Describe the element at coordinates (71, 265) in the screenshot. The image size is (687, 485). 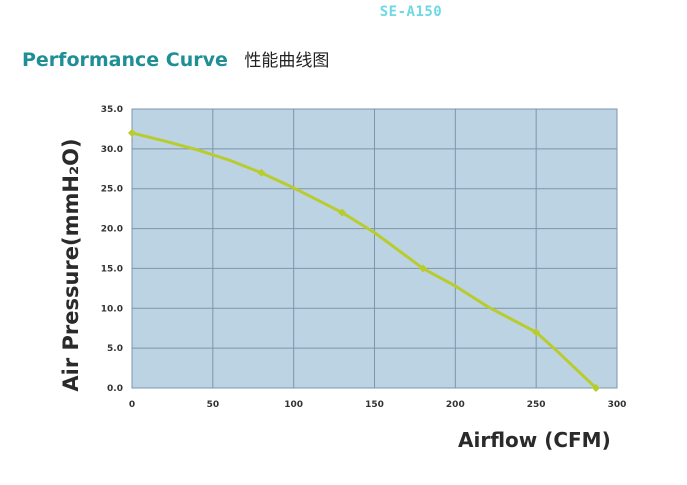
I see `y-axis-label: Air Pressure(mmH₂O)` at that location.